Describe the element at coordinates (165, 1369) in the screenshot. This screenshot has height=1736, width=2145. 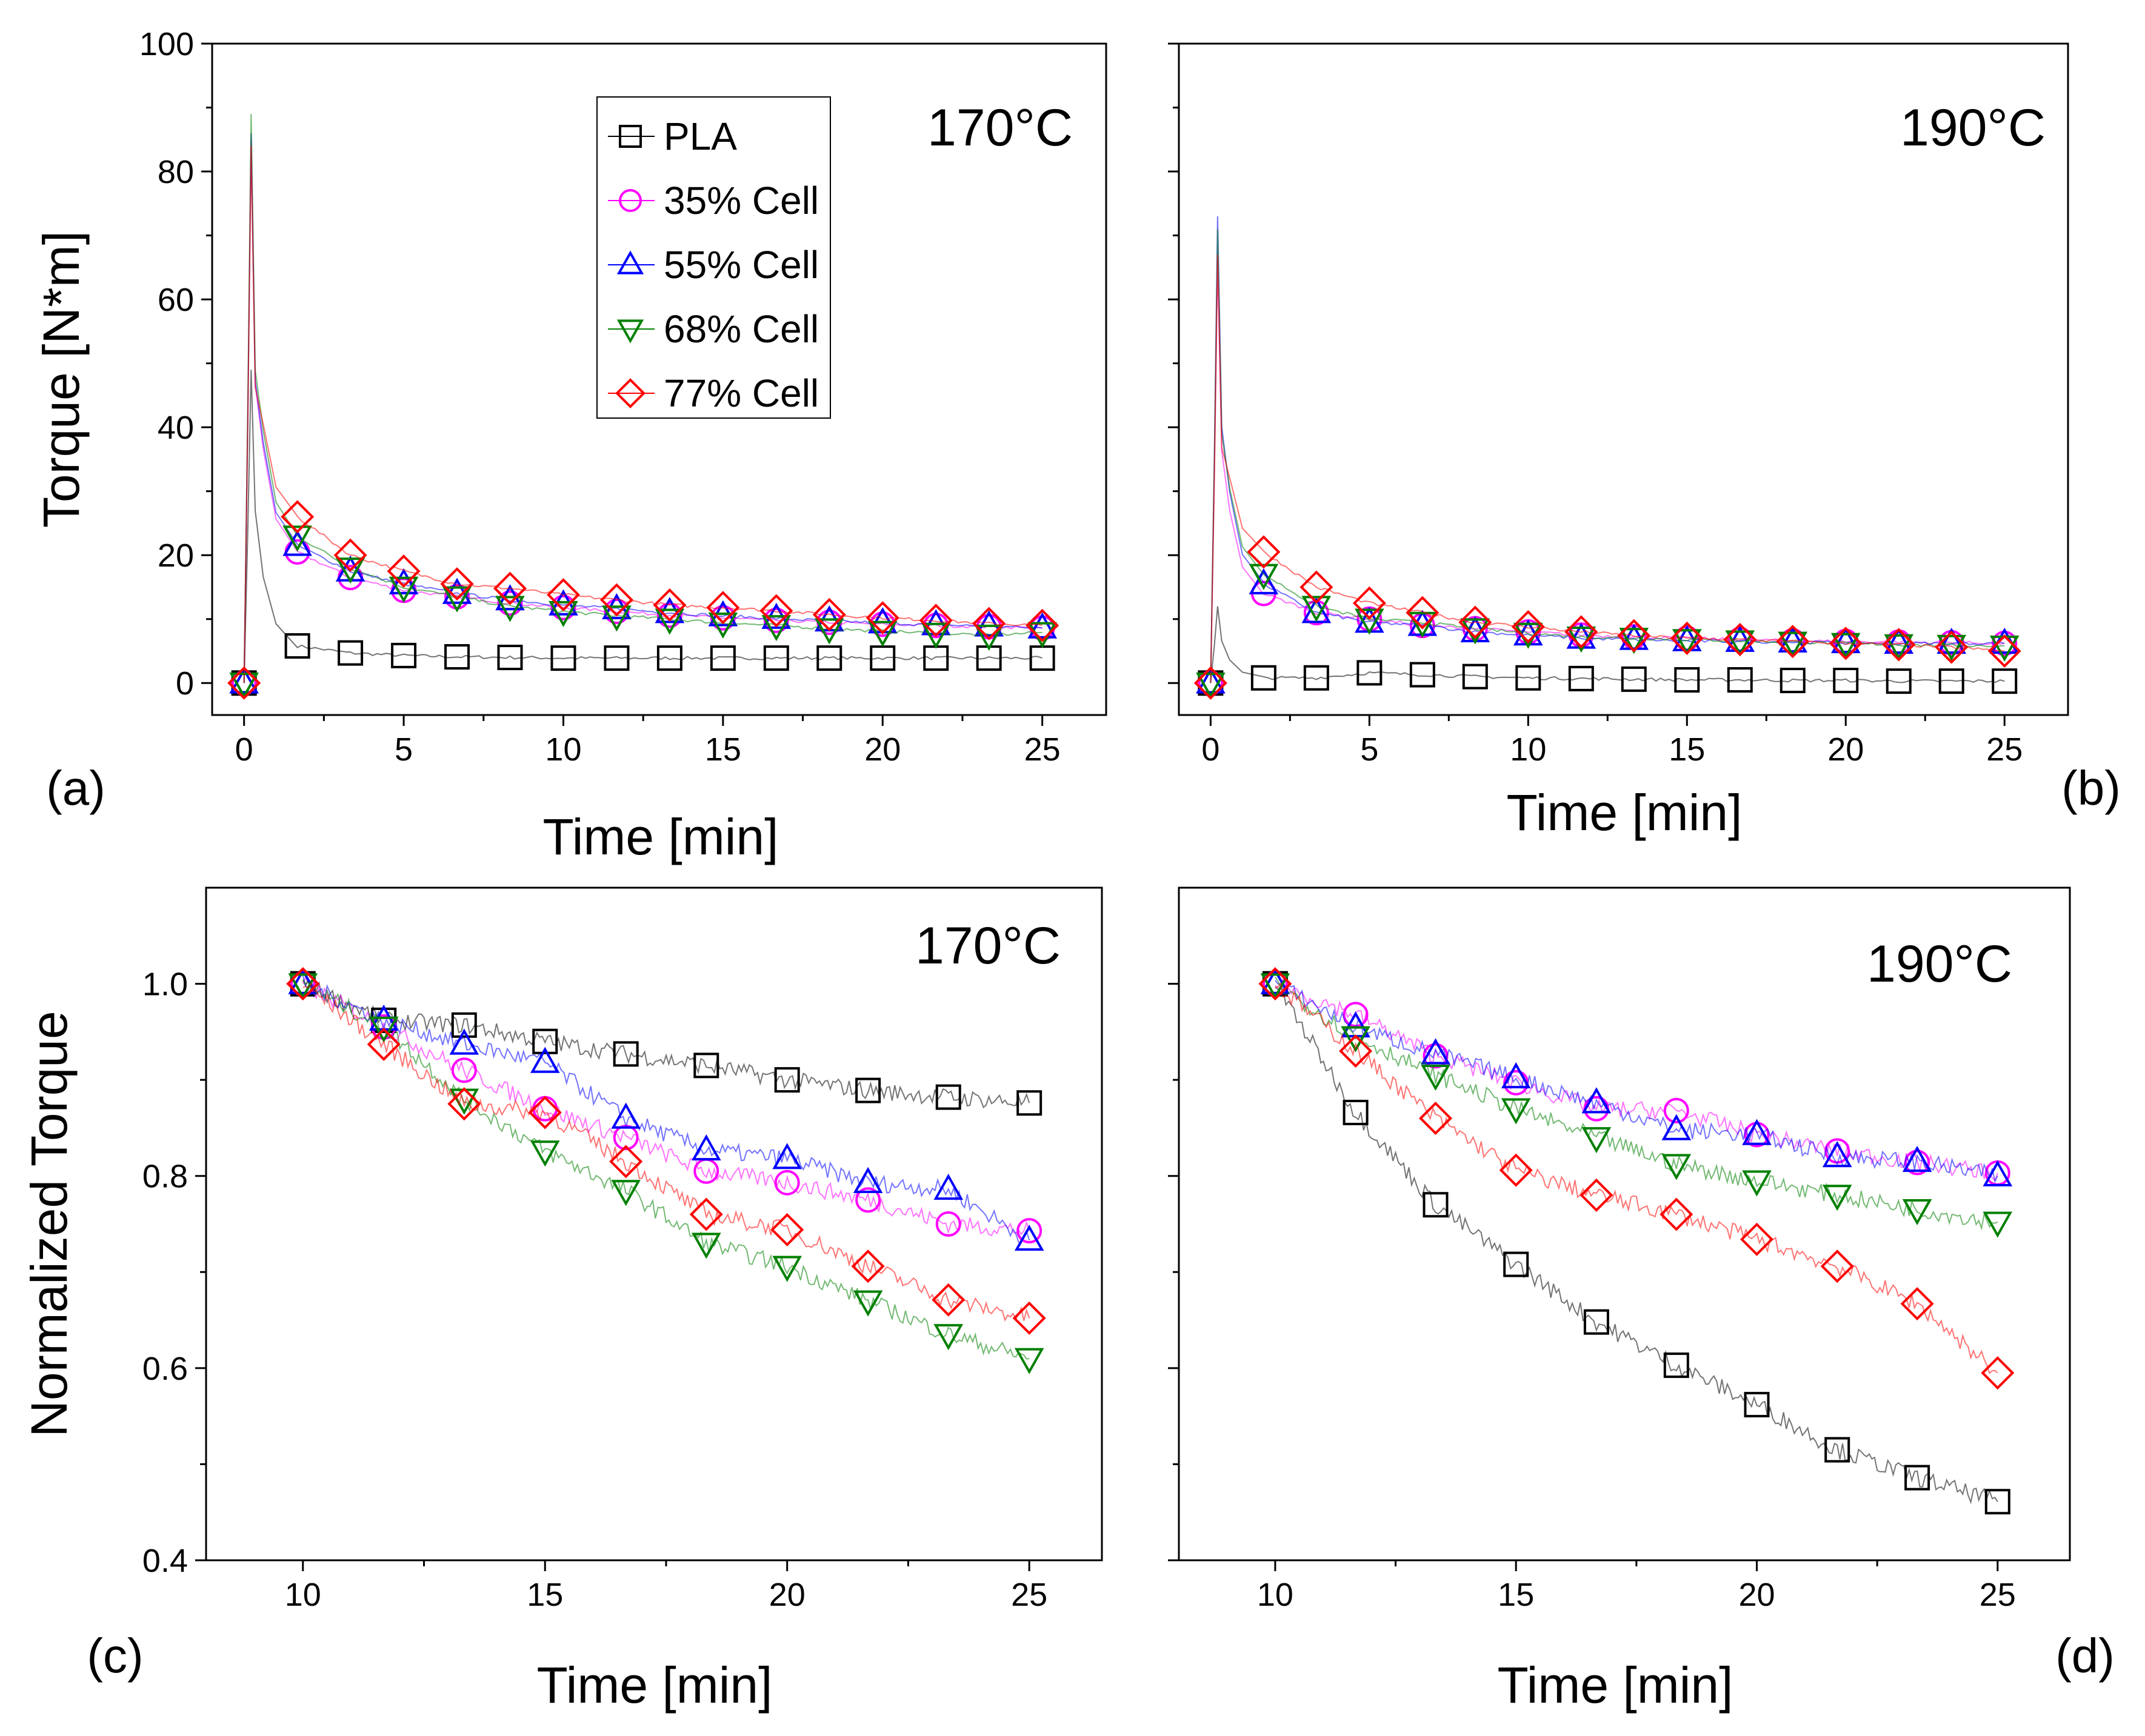
I see `y-tick-label: 0.6` at that location.